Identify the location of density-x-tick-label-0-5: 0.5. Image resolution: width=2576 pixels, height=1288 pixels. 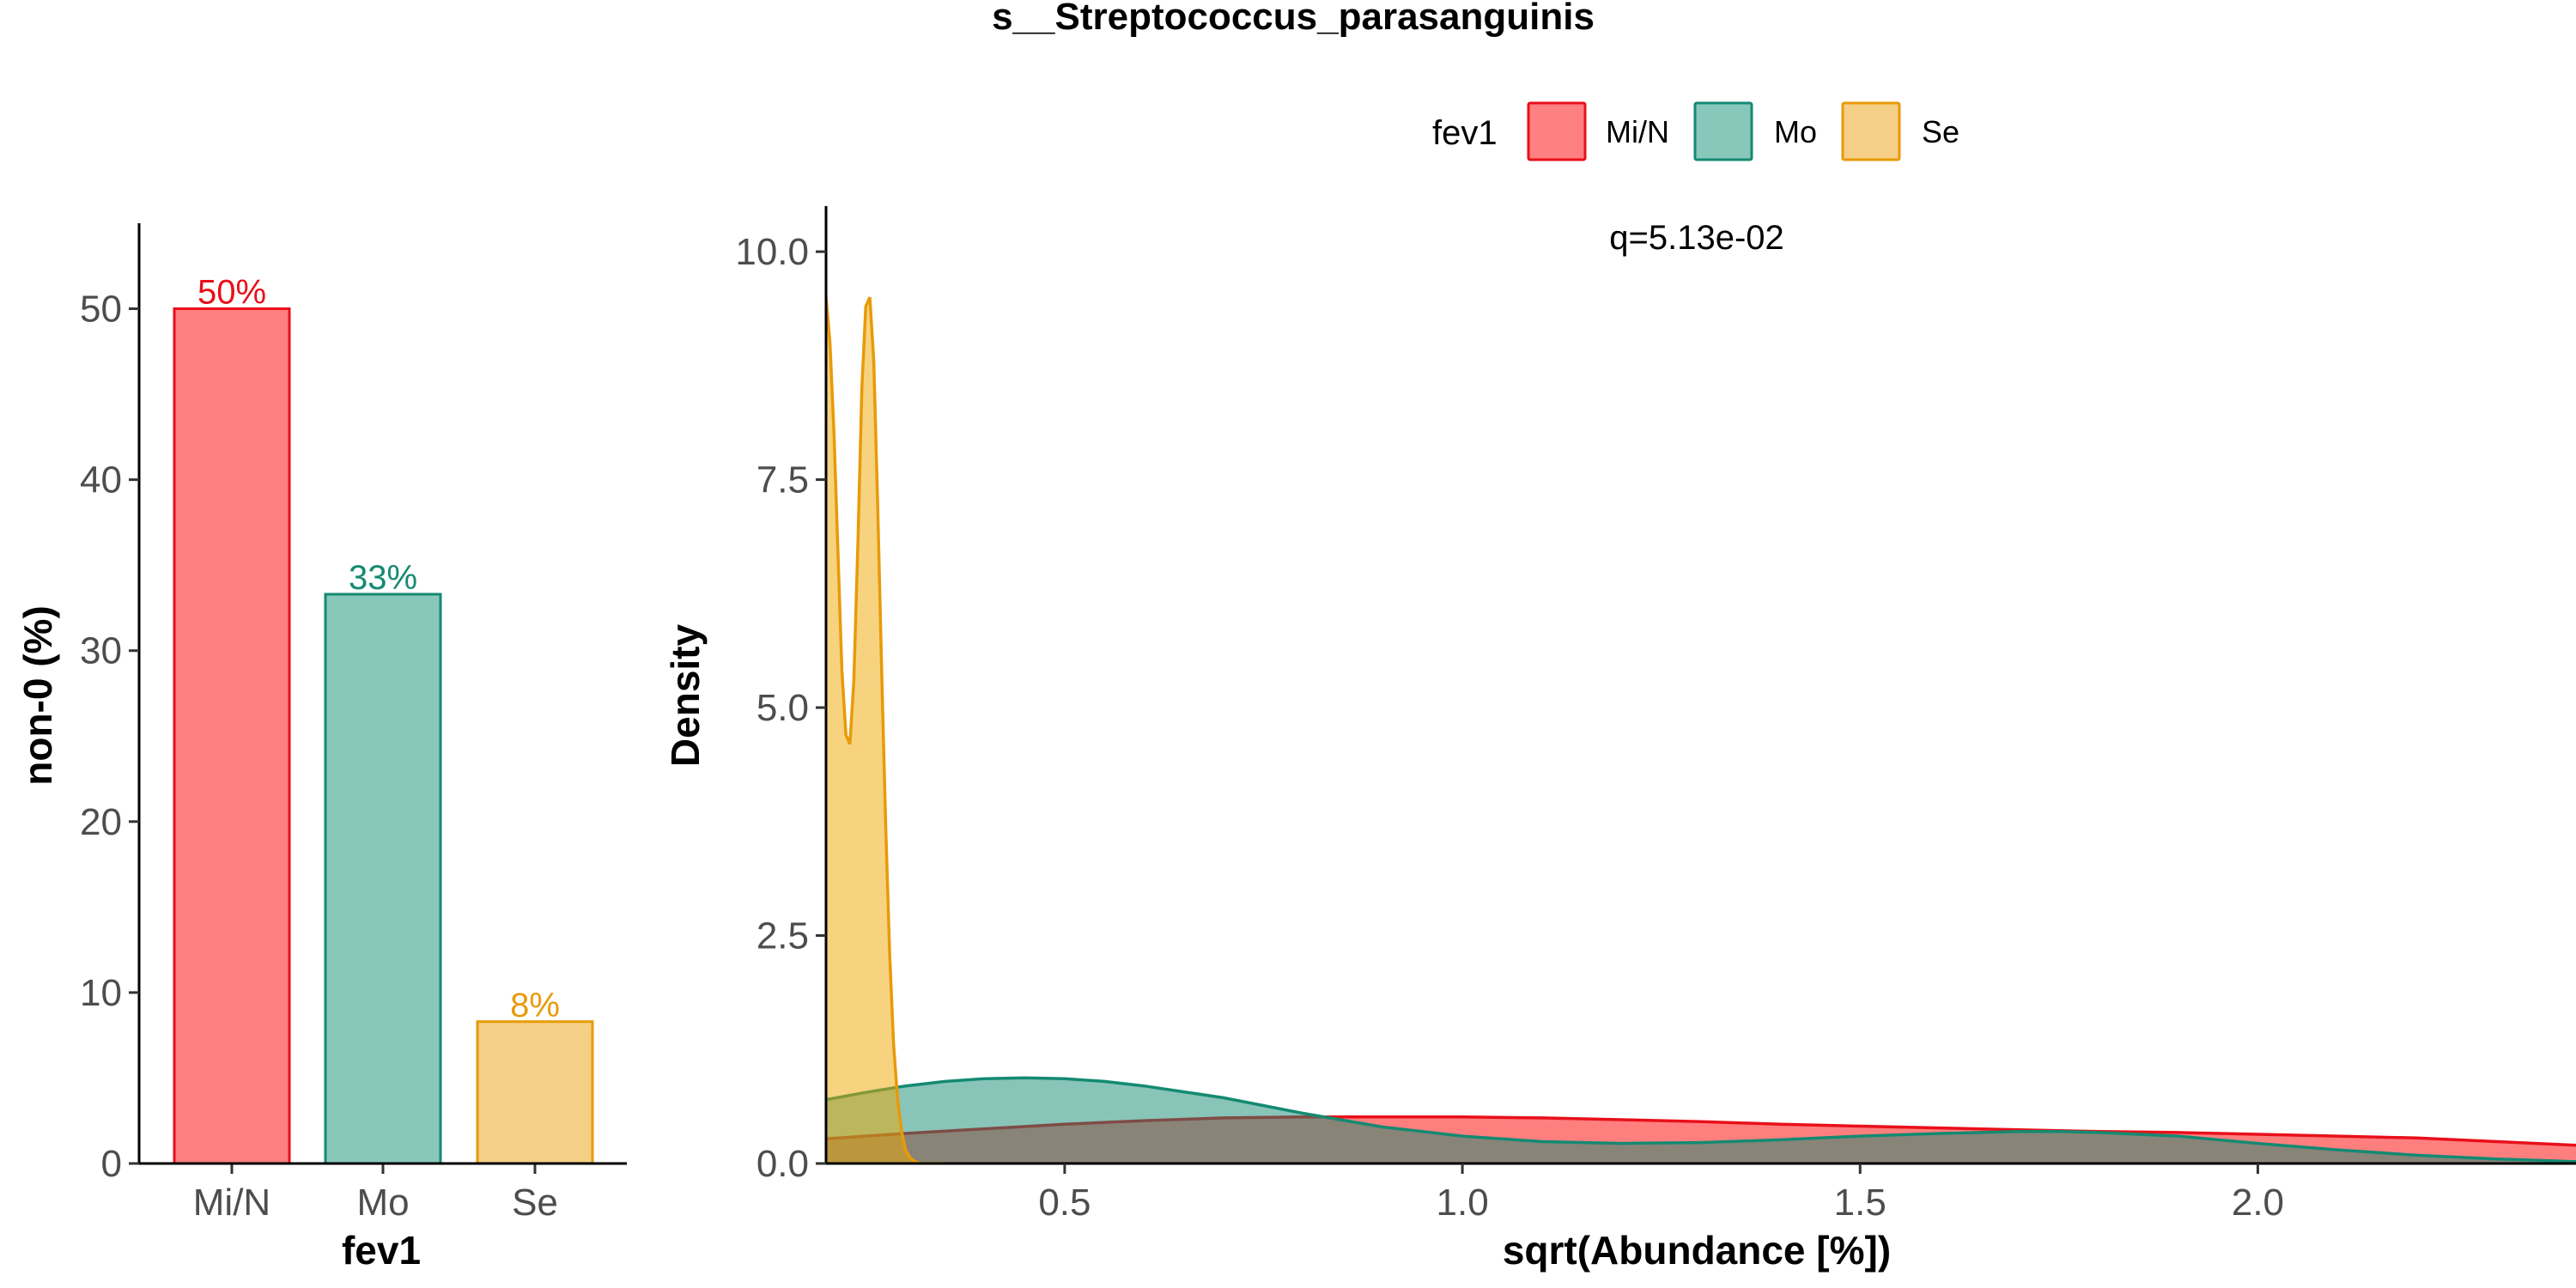
(1064, 1203).